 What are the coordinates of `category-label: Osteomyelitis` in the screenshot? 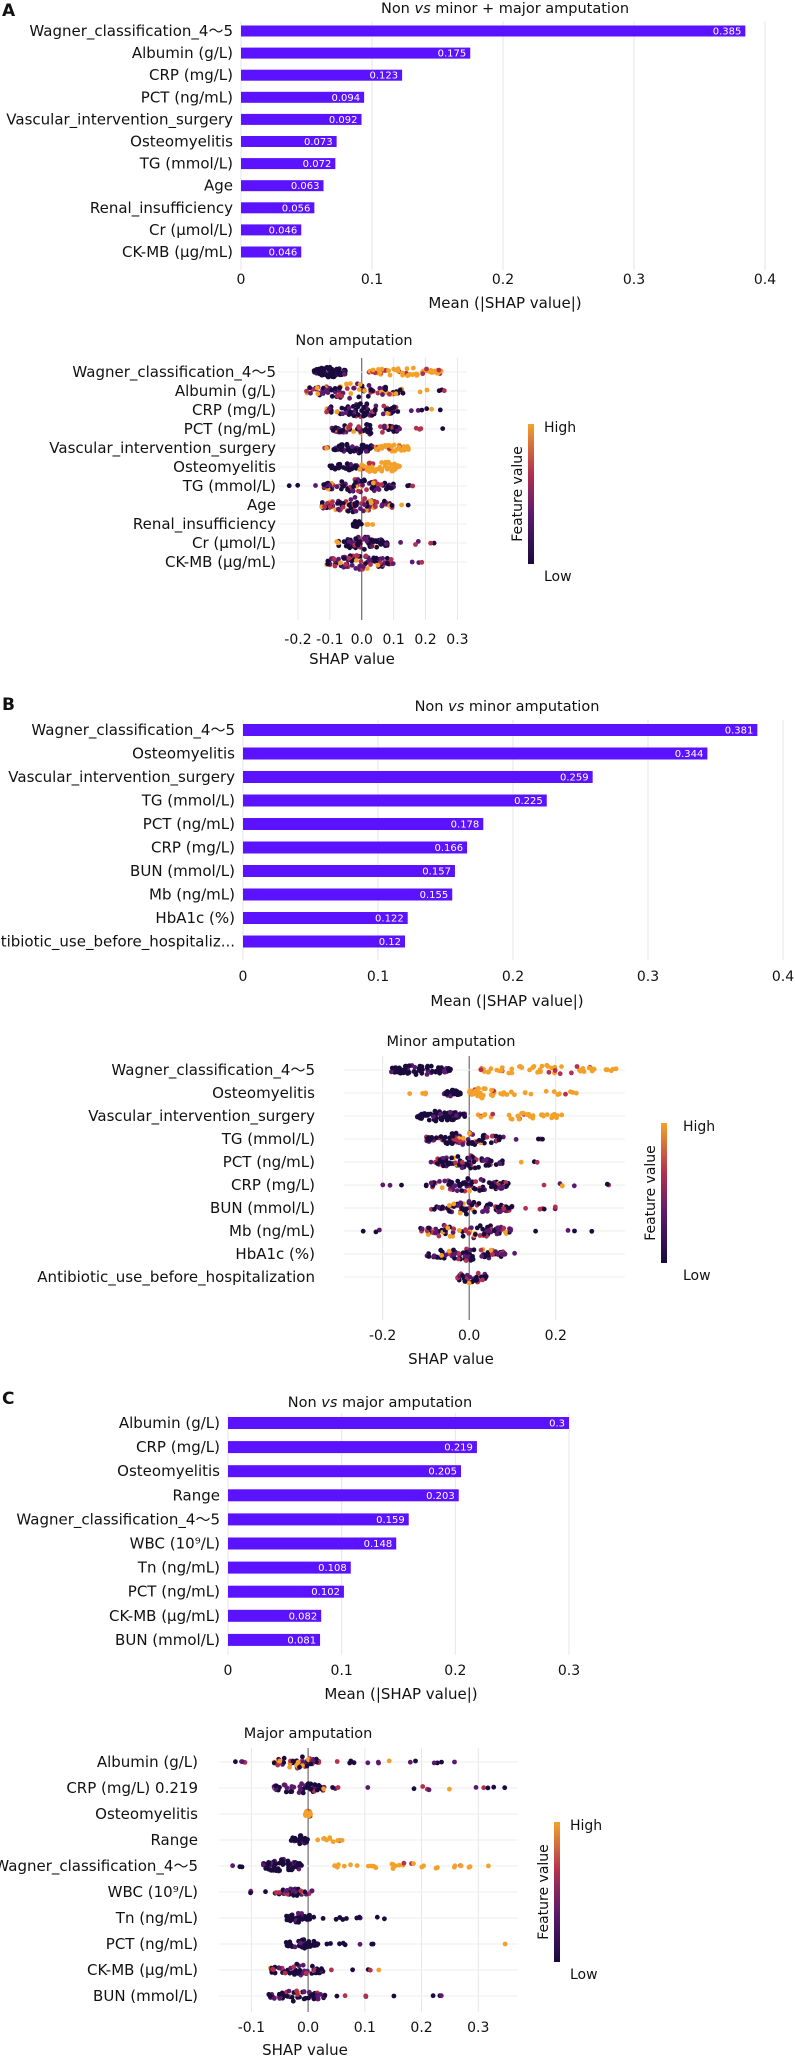 It's located at (183, 754).